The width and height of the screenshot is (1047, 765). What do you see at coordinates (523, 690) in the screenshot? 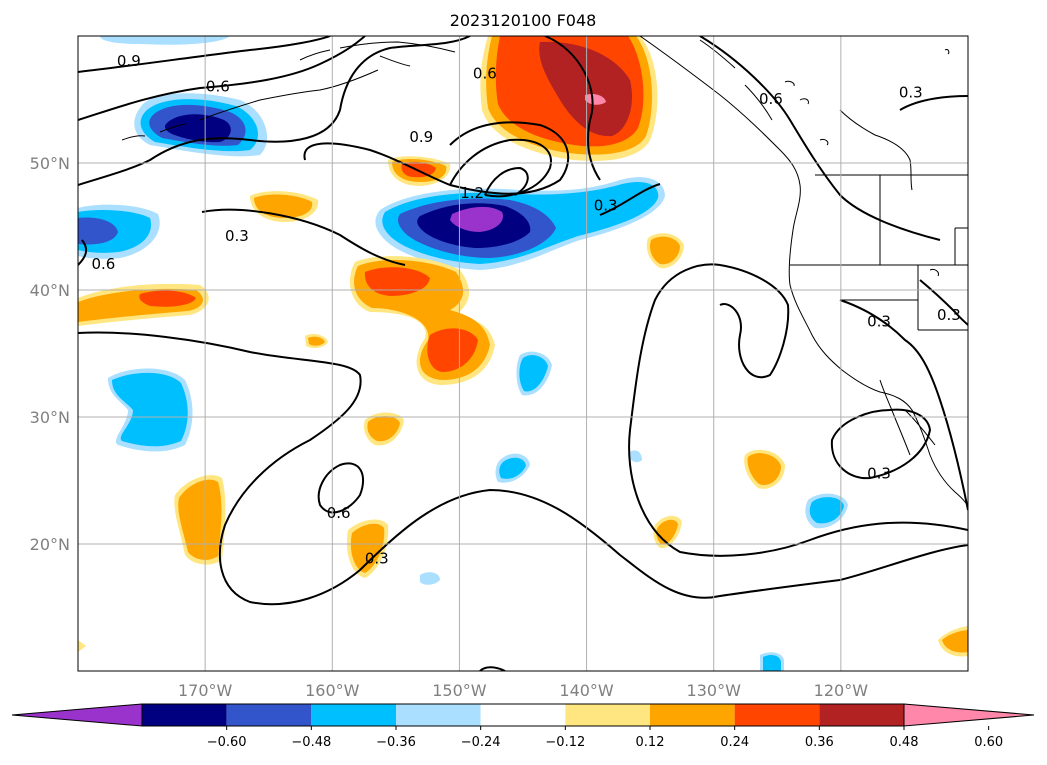
I see `longitude-labels: 170°W 160°W 150°W 140°W 130°W 120°W` at bounding box center [523, 690].